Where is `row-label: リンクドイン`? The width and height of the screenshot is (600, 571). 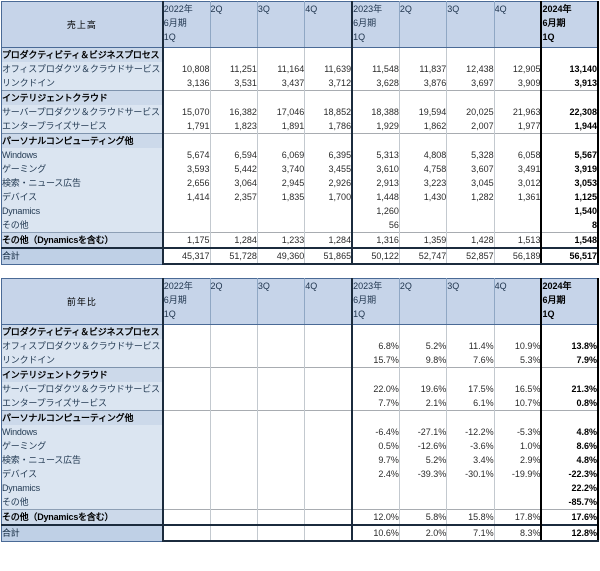 row-label: リンクドイン is located at coordinates (82, 360).